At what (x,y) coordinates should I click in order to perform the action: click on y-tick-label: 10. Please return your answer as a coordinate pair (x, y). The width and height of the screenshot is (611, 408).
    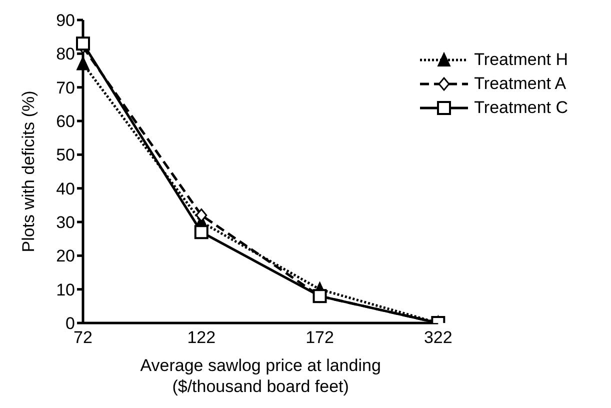
    Looking at the image, I should click on (65, 290).